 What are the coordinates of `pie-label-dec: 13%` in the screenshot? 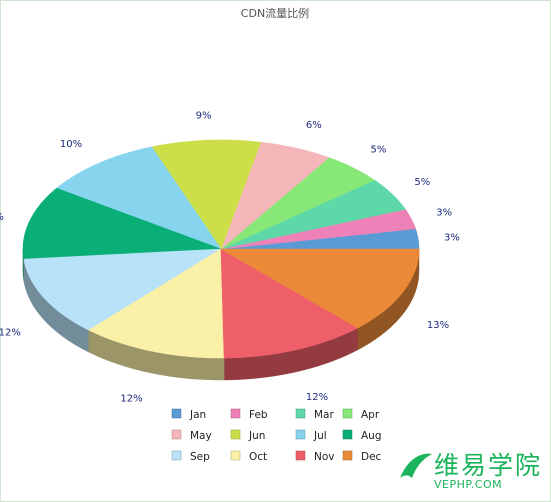 It's located at (438, 325).